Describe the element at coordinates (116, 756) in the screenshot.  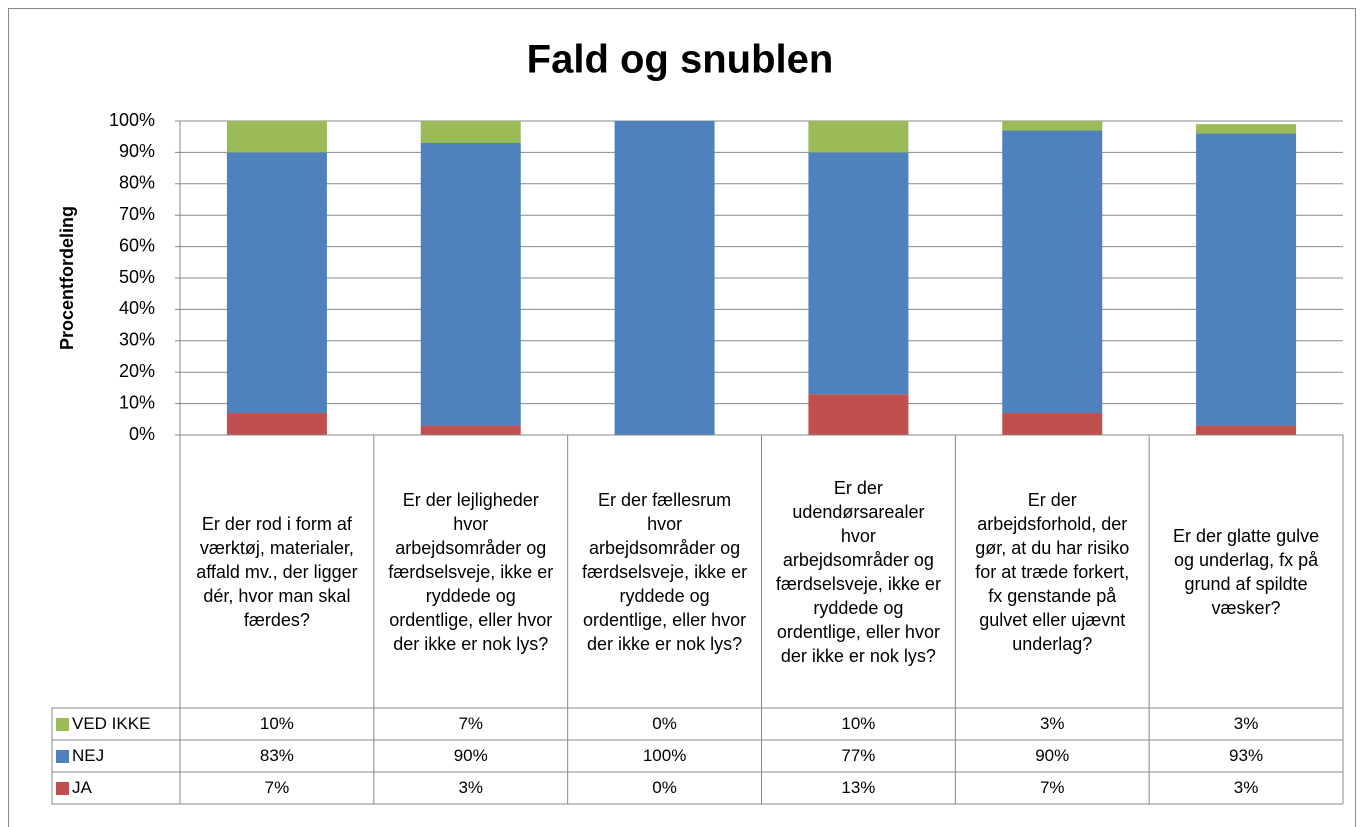
I see `legend-entry: NEJ` at that location.